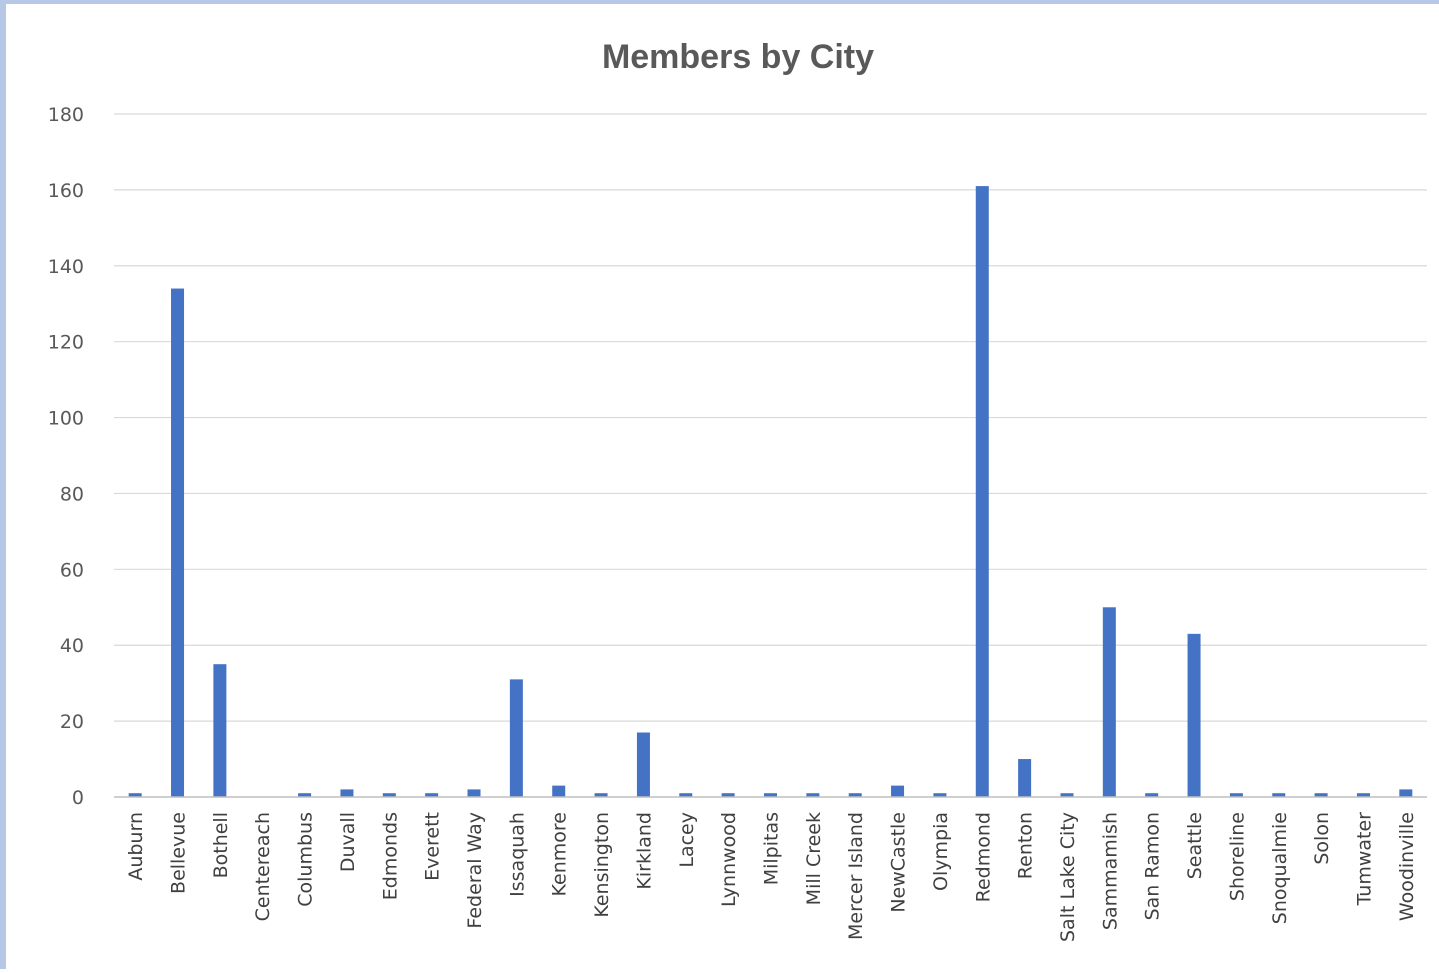 This screenshot has height=973, width=1439. What do you see at coordinates (1364, 859) in the screenshot?
I see `x-category-label: Tumwater` at bounding box center [1364, 859].